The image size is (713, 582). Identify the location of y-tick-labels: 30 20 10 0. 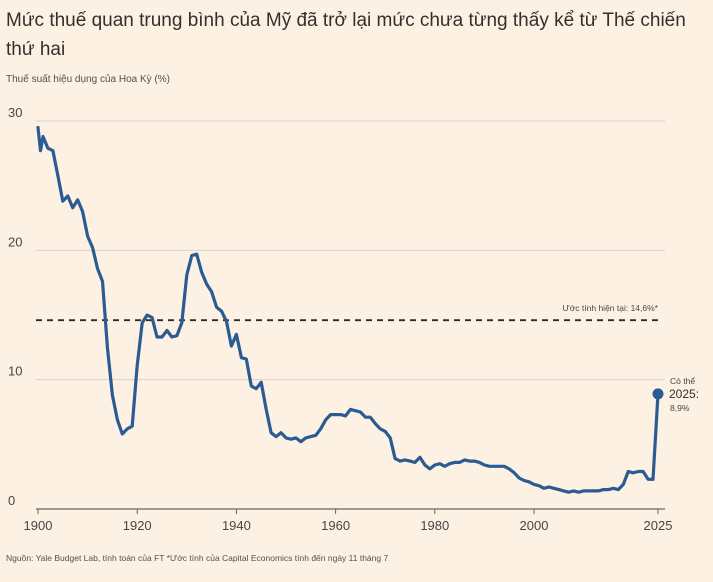
(15, 306).